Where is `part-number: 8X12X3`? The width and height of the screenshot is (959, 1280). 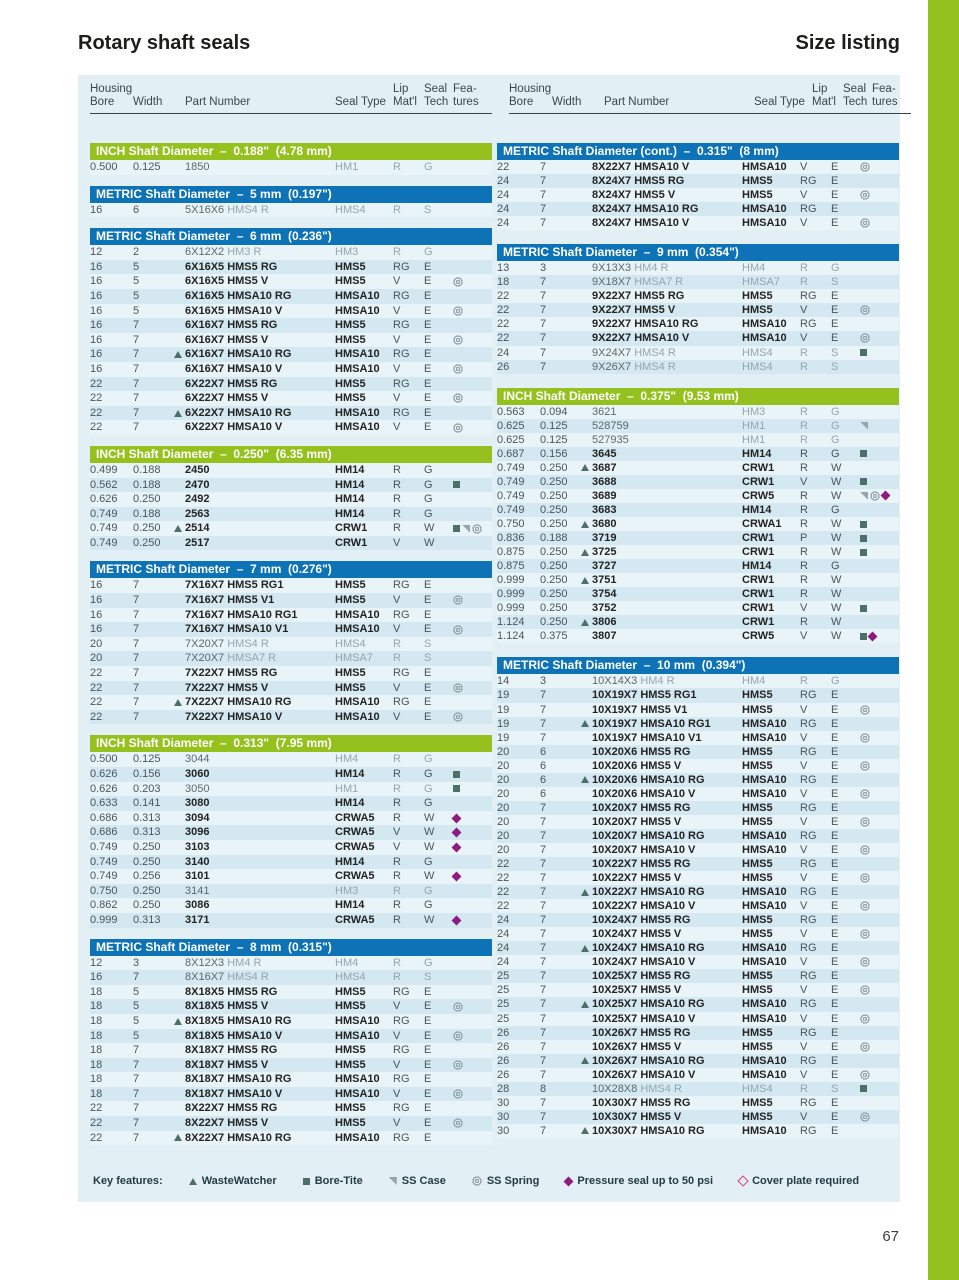 part-number: 8X12X3 is located at coordinates (205, 962).